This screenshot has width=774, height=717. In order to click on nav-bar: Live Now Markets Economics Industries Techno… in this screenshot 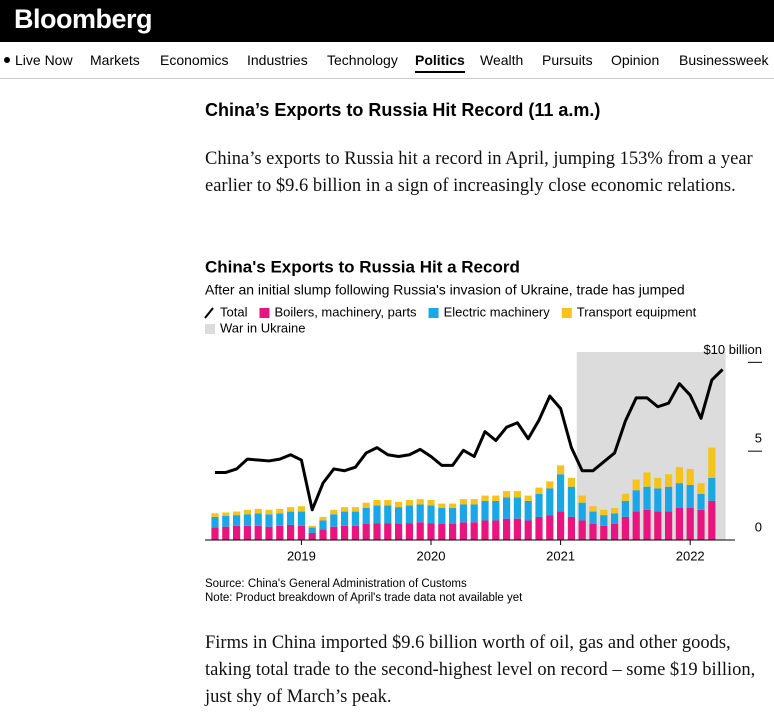, I will do `click(387, 60)`.